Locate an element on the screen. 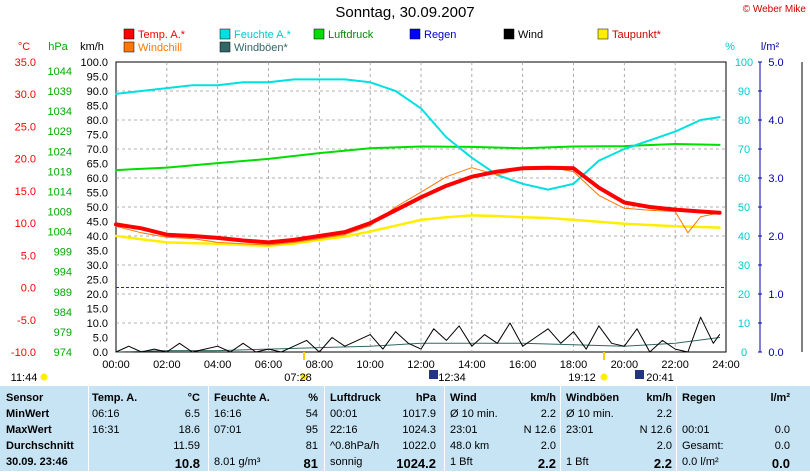  celsius-tick-label: 30.0 is located at coordinates (25, 95).